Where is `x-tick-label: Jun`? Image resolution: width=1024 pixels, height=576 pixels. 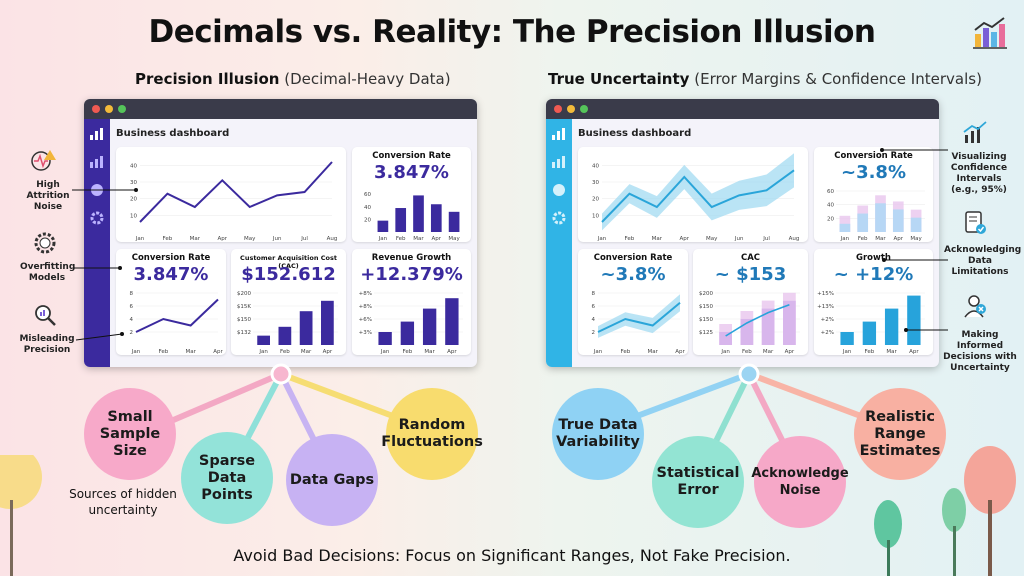
x-tick-label: Jun is located at coordinates (277, 239).